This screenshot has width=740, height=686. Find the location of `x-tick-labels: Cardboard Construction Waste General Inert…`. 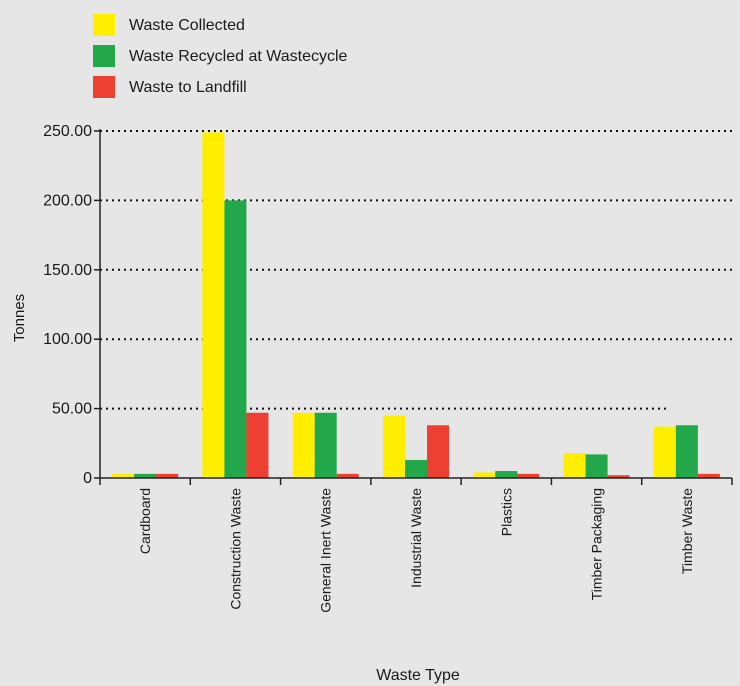

x-tick-labels: Cardboard Construction Waste General Inert… is located at coordinates (416, 550).